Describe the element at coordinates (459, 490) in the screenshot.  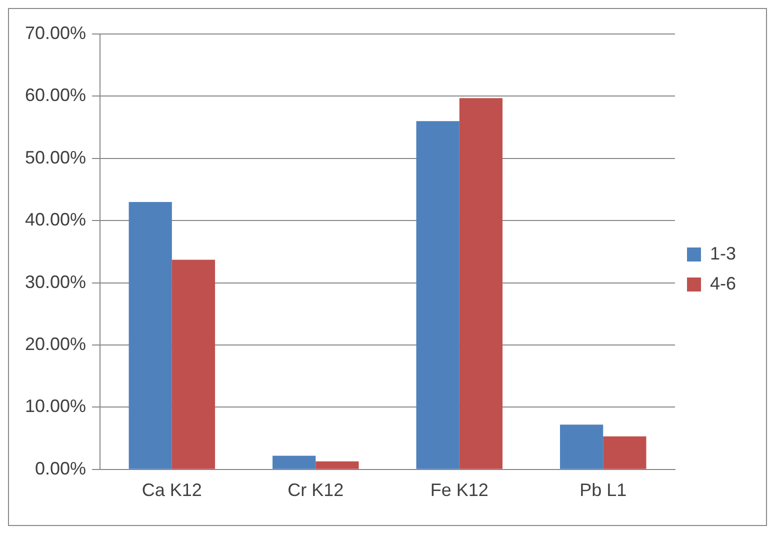
I see `x-tick-label: Fe K12` at that location.